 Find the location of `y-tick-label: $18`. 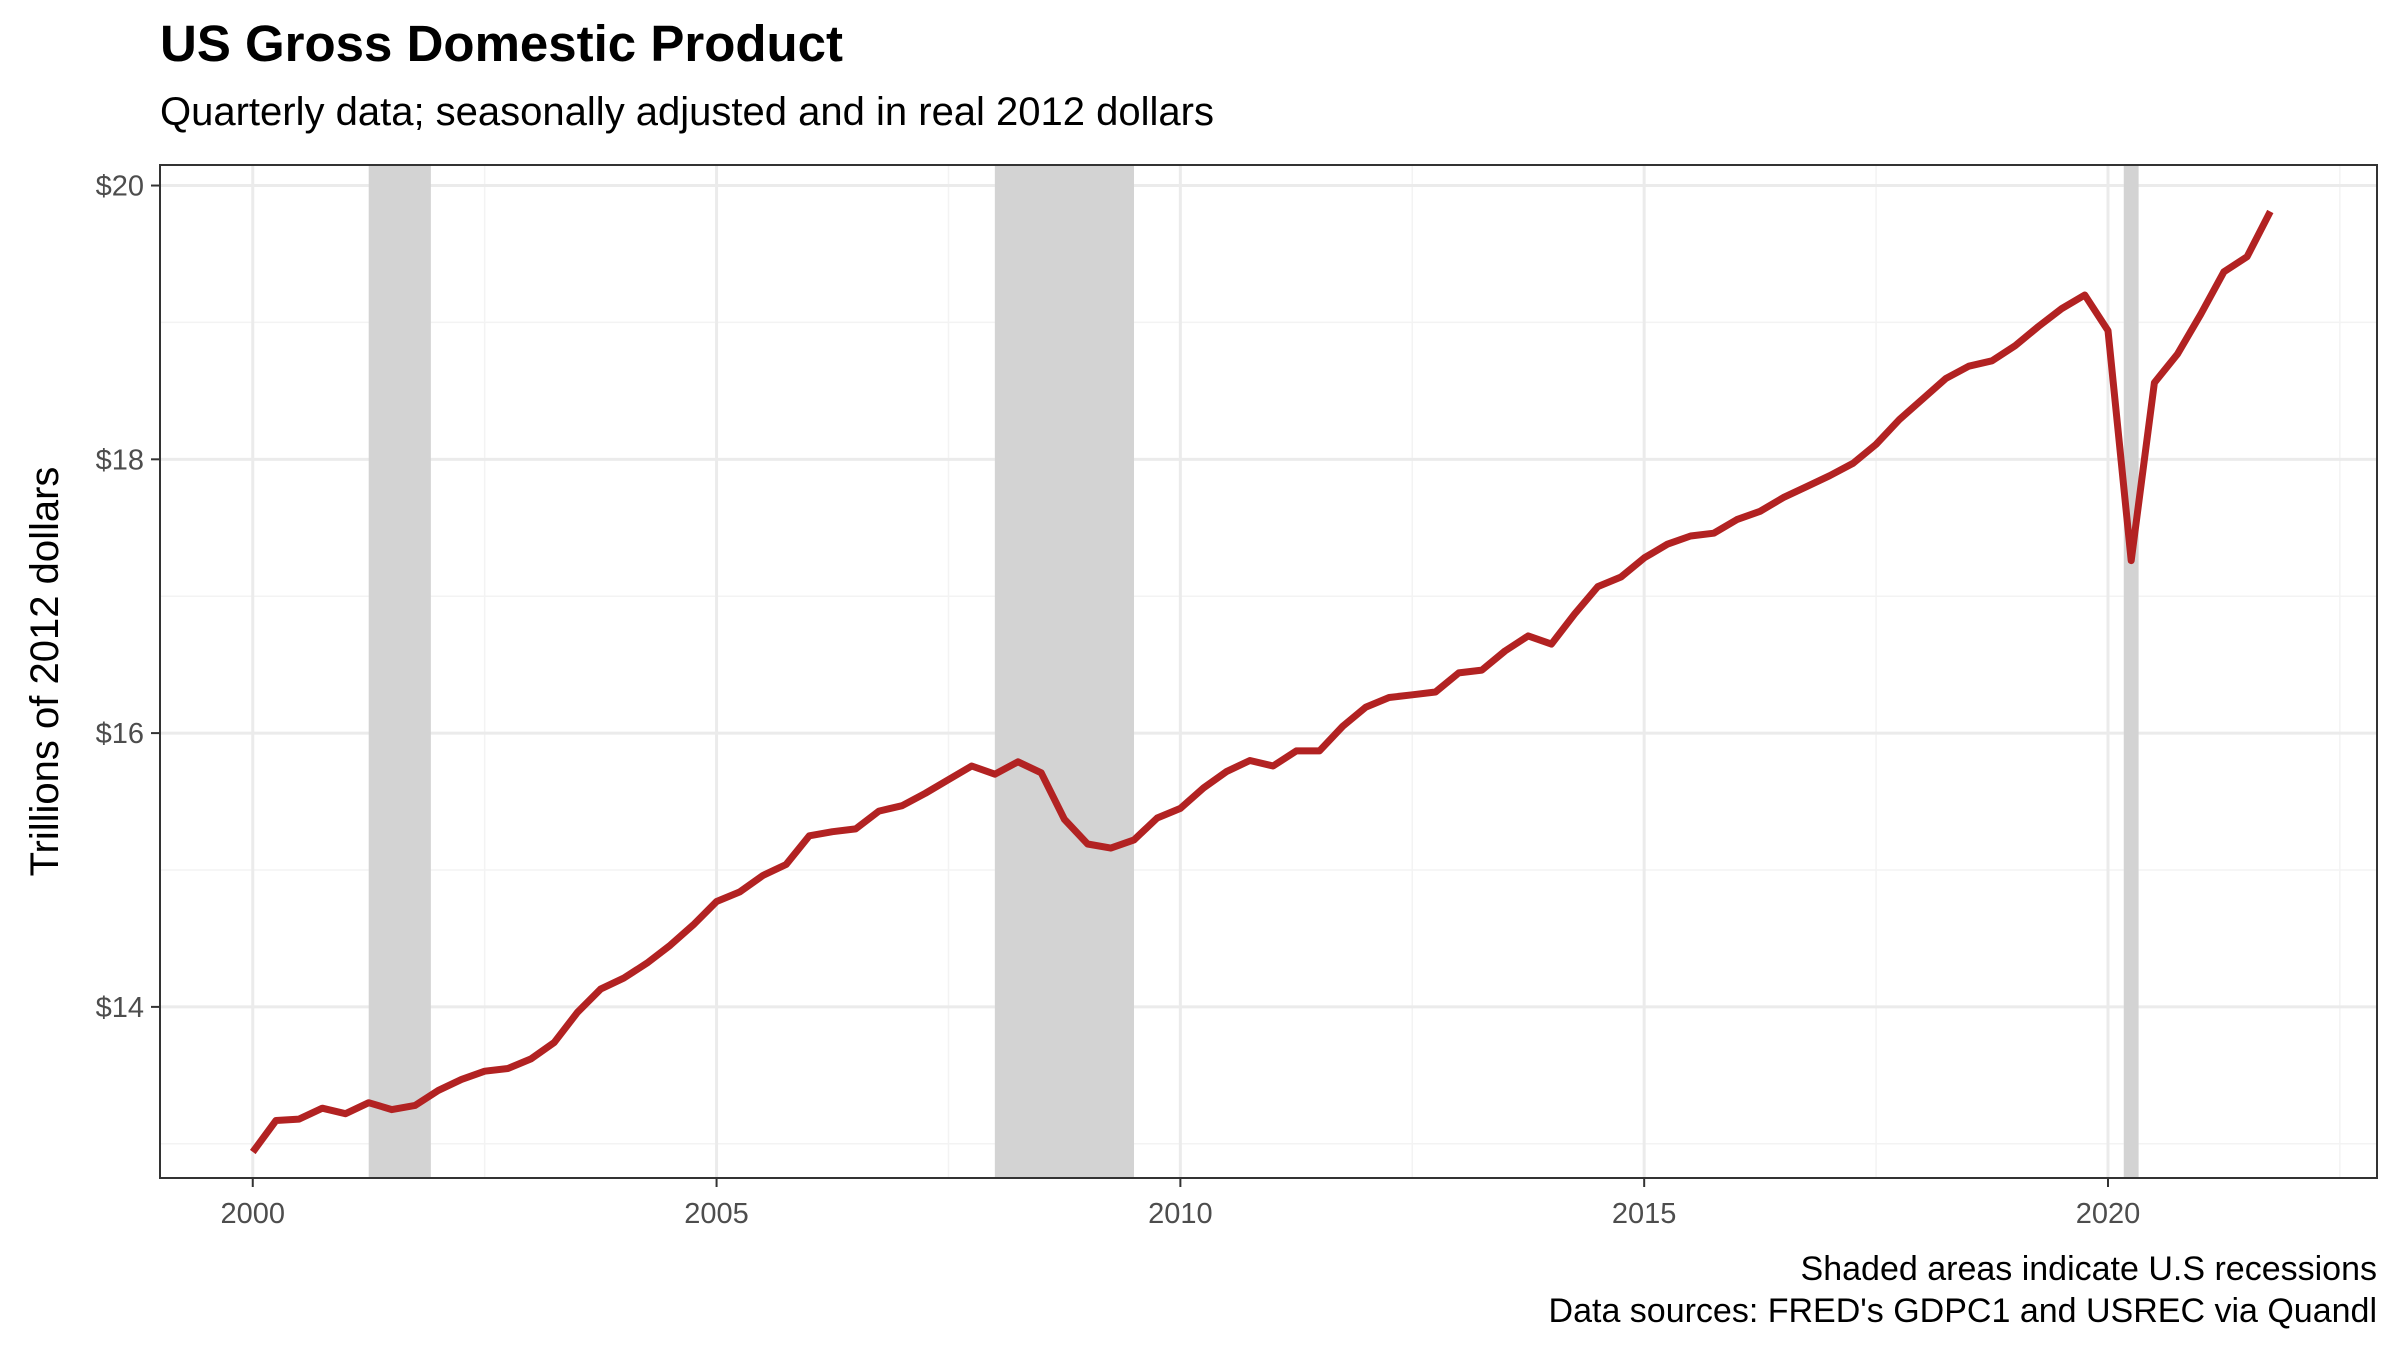

y-tick-label: $18 is located at coordinates (120, 460).